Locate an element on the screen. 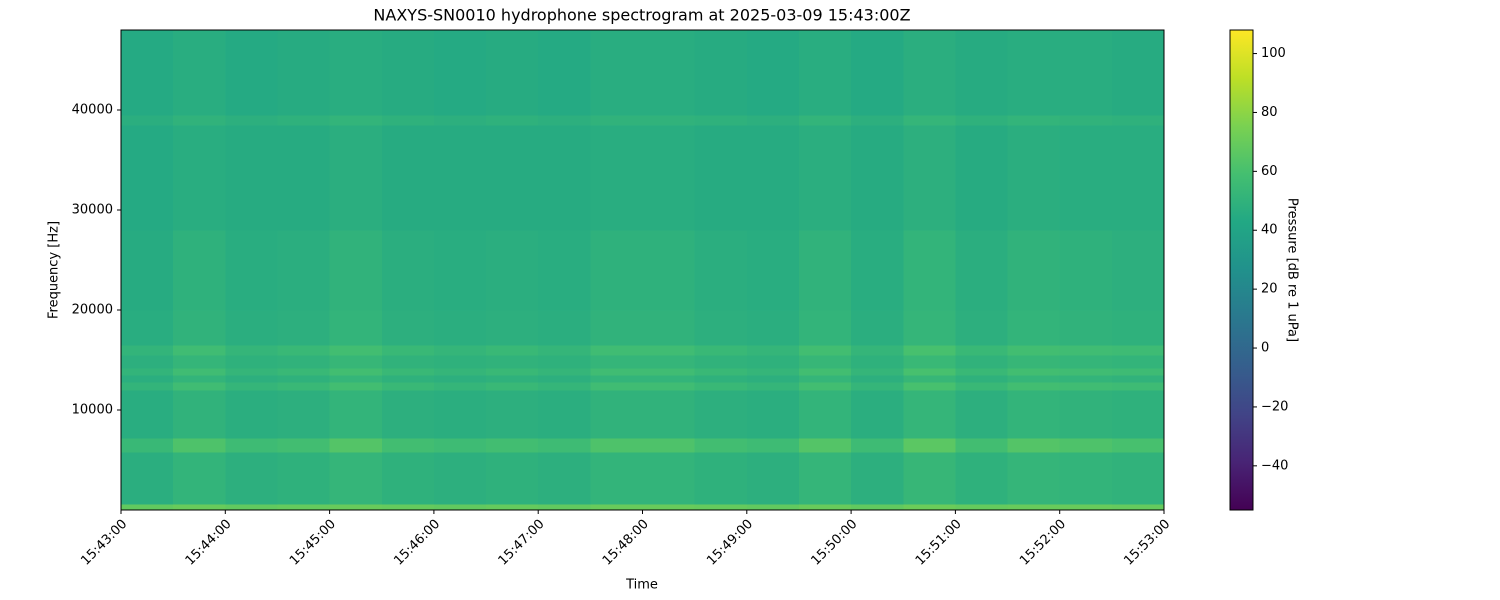  x-tick-label: 15:45:00 is located at coordinates (313, 543).